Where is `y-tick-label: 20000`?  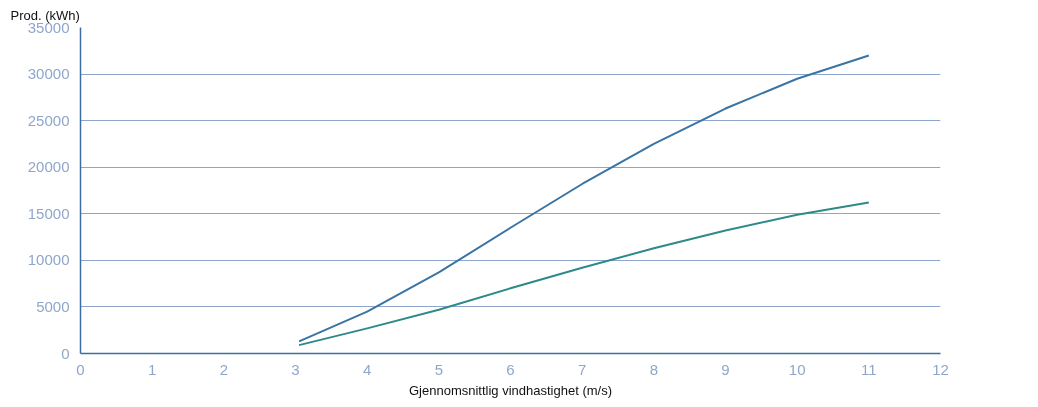 y-tick-label: 20000 is located at coordinates (48, 167).